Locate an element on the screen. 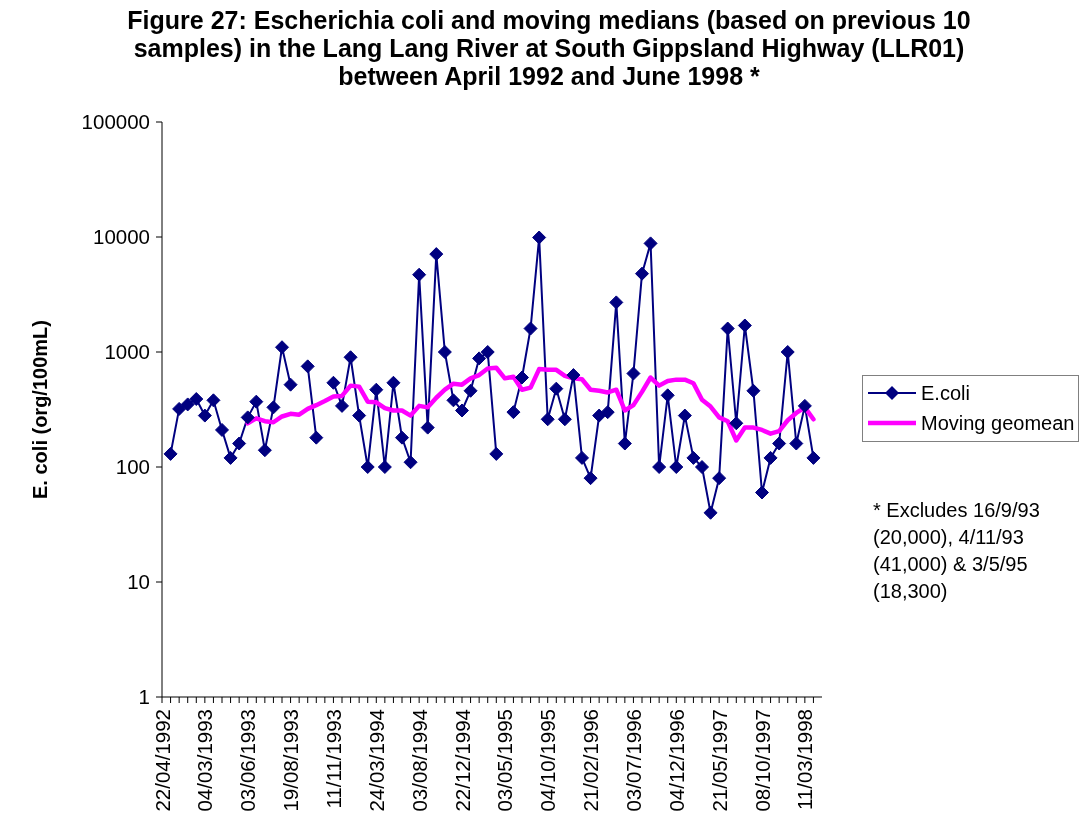 This screenshot has height=834, width=1084. x-tick-label: 11/03/1998 is located at coordinates (805, 760).